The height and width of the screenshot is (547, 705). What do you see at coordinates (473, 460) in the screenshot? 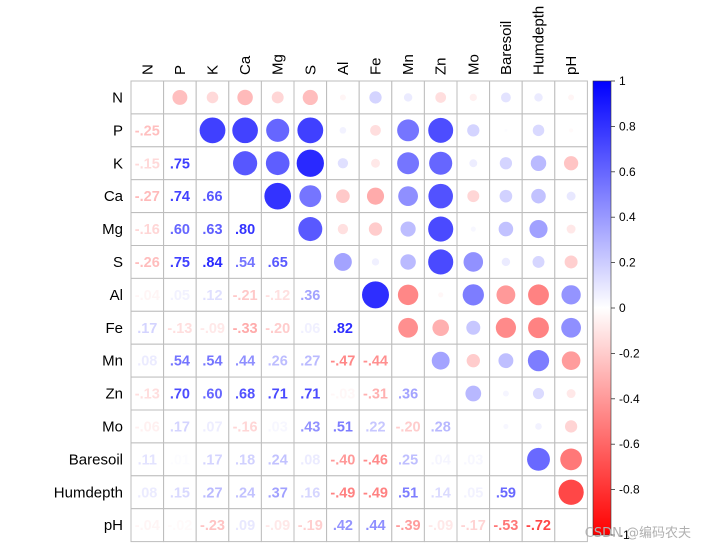
I see `corr-value: .03` at bounding box center [473, 460].